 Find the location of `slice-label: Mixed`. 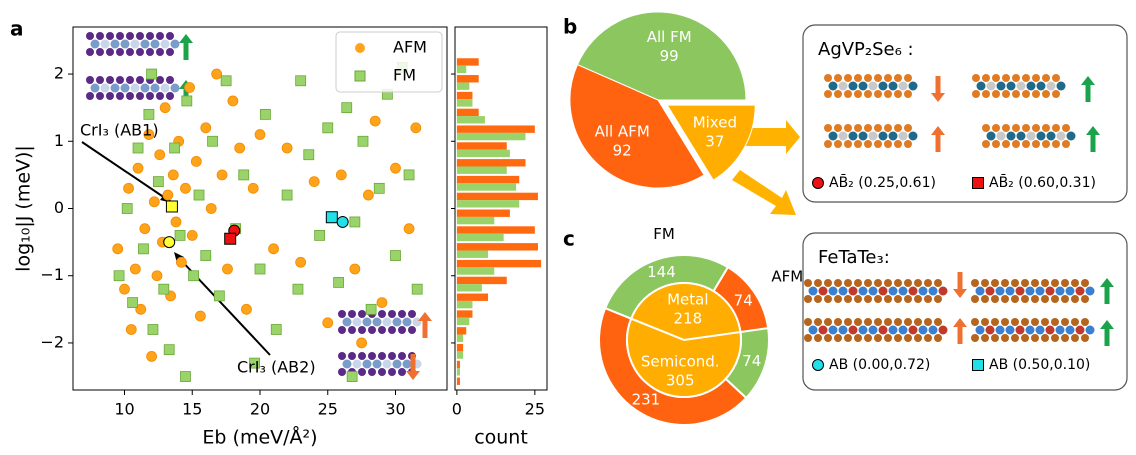

slice-label: Mixed is located at coordinates (715, 122).